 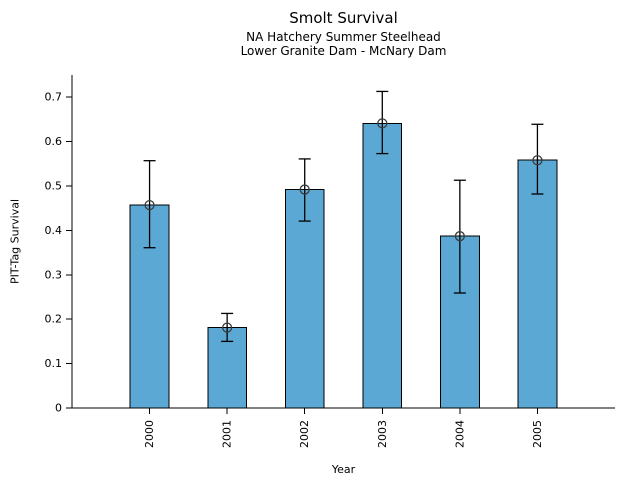 What do you see at coordinates (304, 299) in the screenshot?
I see `bar-2002` at bounding box center [304, 299].